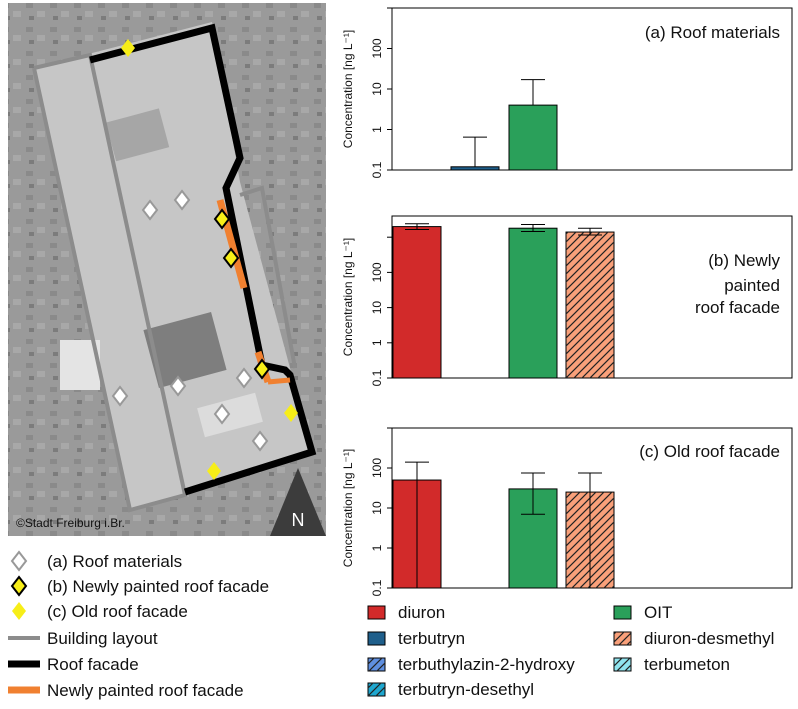 This screenshot has width=798, height=709. Describe the element at coordinates (376, 664) in the screenshot. I see `legend-swatch-hatch-terbuthylazin-2-hydroxy` at that location.